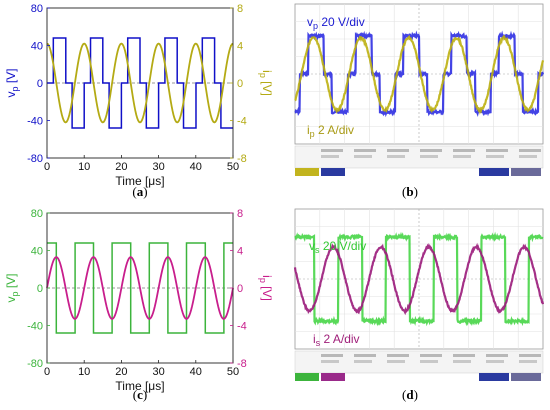  What do you see at coordinates (330, 131) in the screenshot?
I see `current-channel-label: ip 2 A/div` at bounding box center [330, 131].